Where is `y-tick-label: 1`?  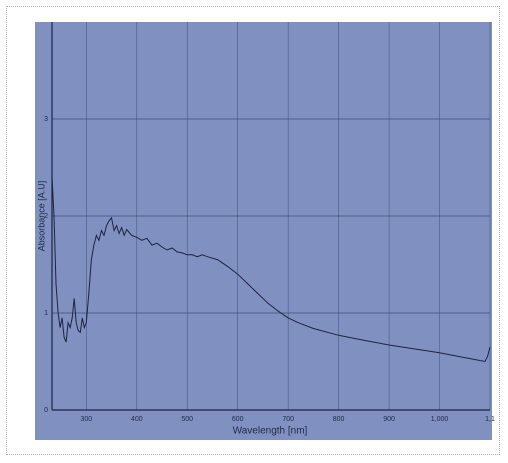 y-tick-label: 1 is located at coordinates (46, 313).